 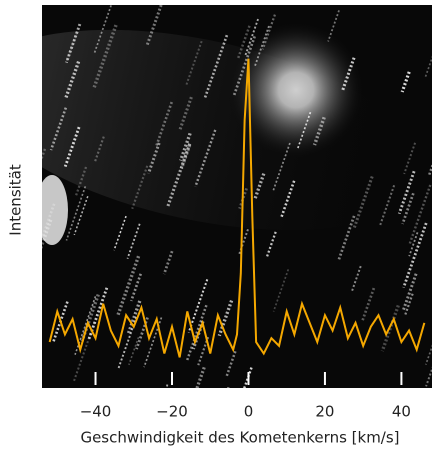 What do you see at coordinates (401, 412) in the screenshot?
I see `x-tick-label: 40` at bounding box center [401, 412].